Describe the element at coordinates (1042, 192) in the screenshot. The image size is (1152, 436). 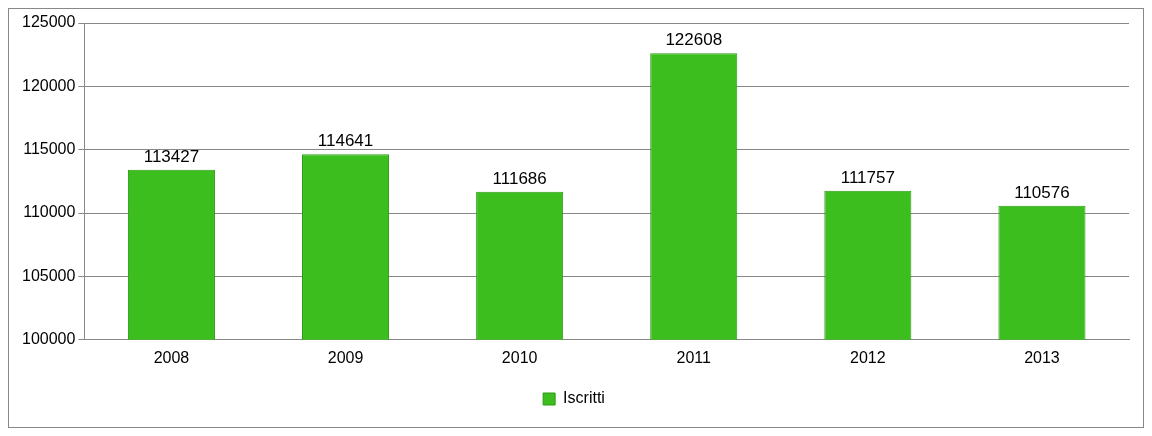
I see `data-label: 110576` at that location.